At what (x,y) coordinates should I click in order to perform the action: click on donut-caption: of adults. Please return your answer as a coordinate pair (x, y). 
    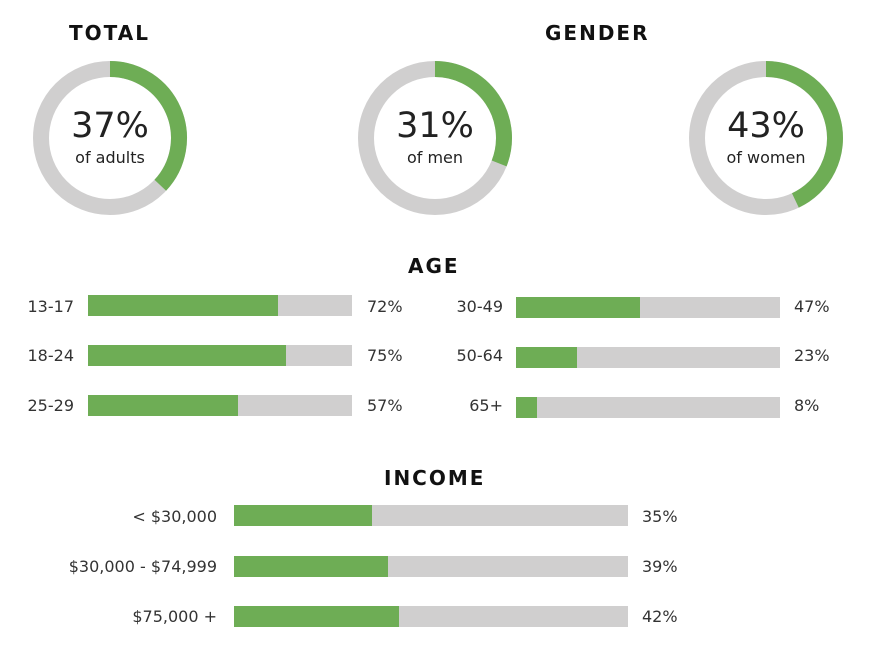
    Looking at the image, I should click on (110, 157).